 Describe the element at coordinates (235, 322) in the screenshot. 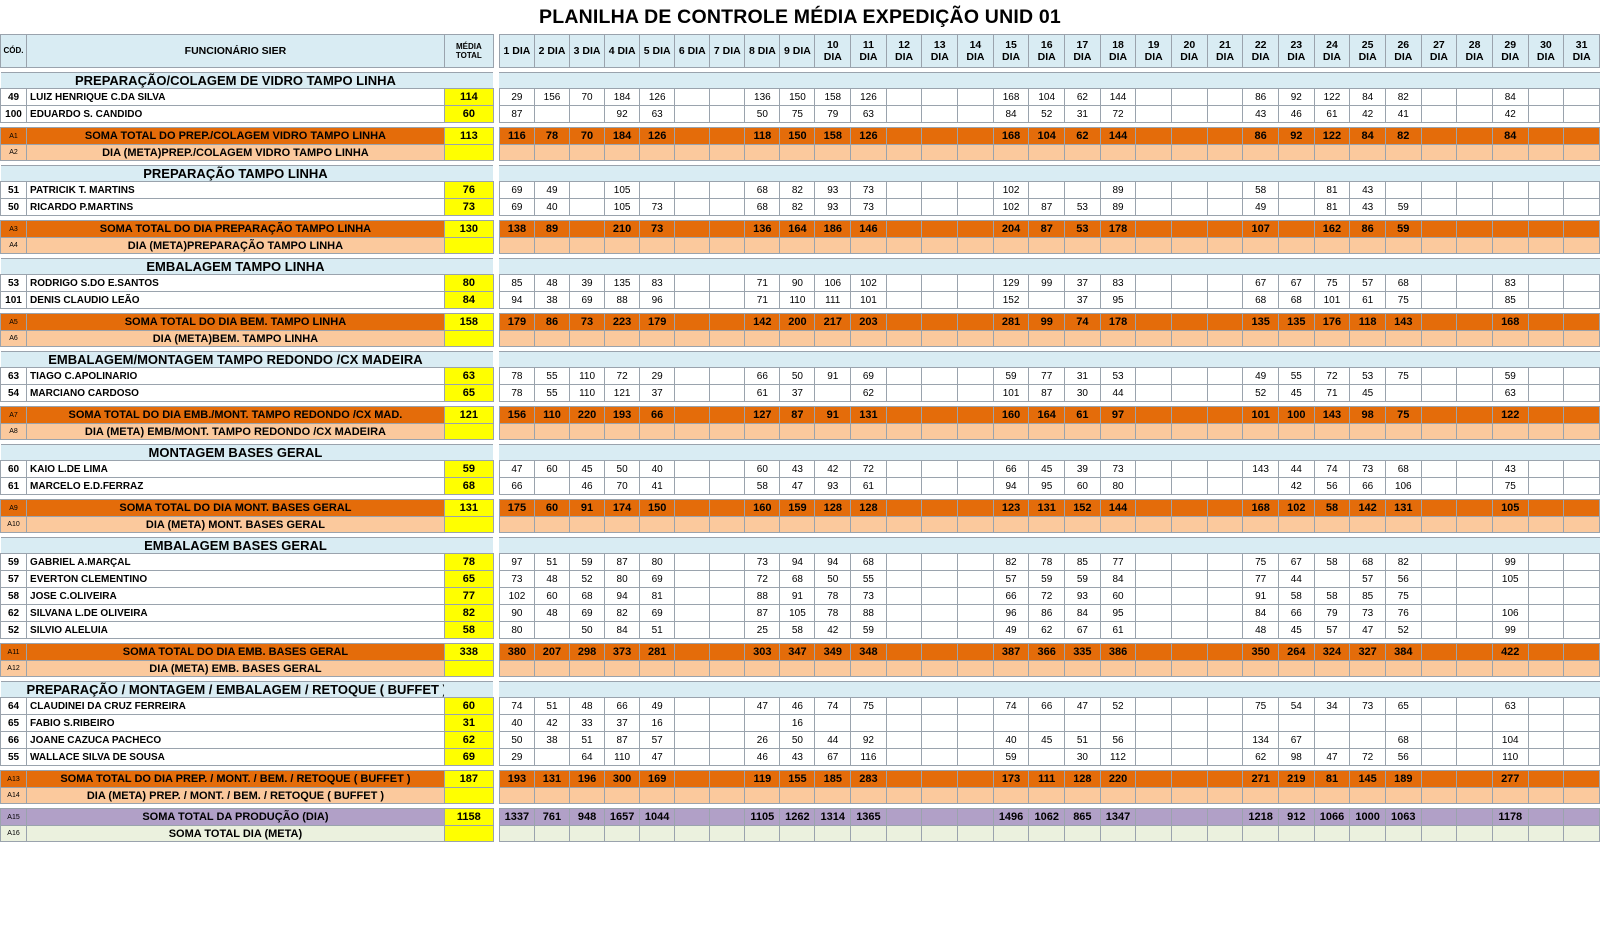

I see `soma-label: SOMA TOTAL DO DIA BEM. TAMPO LINHA` at that location.